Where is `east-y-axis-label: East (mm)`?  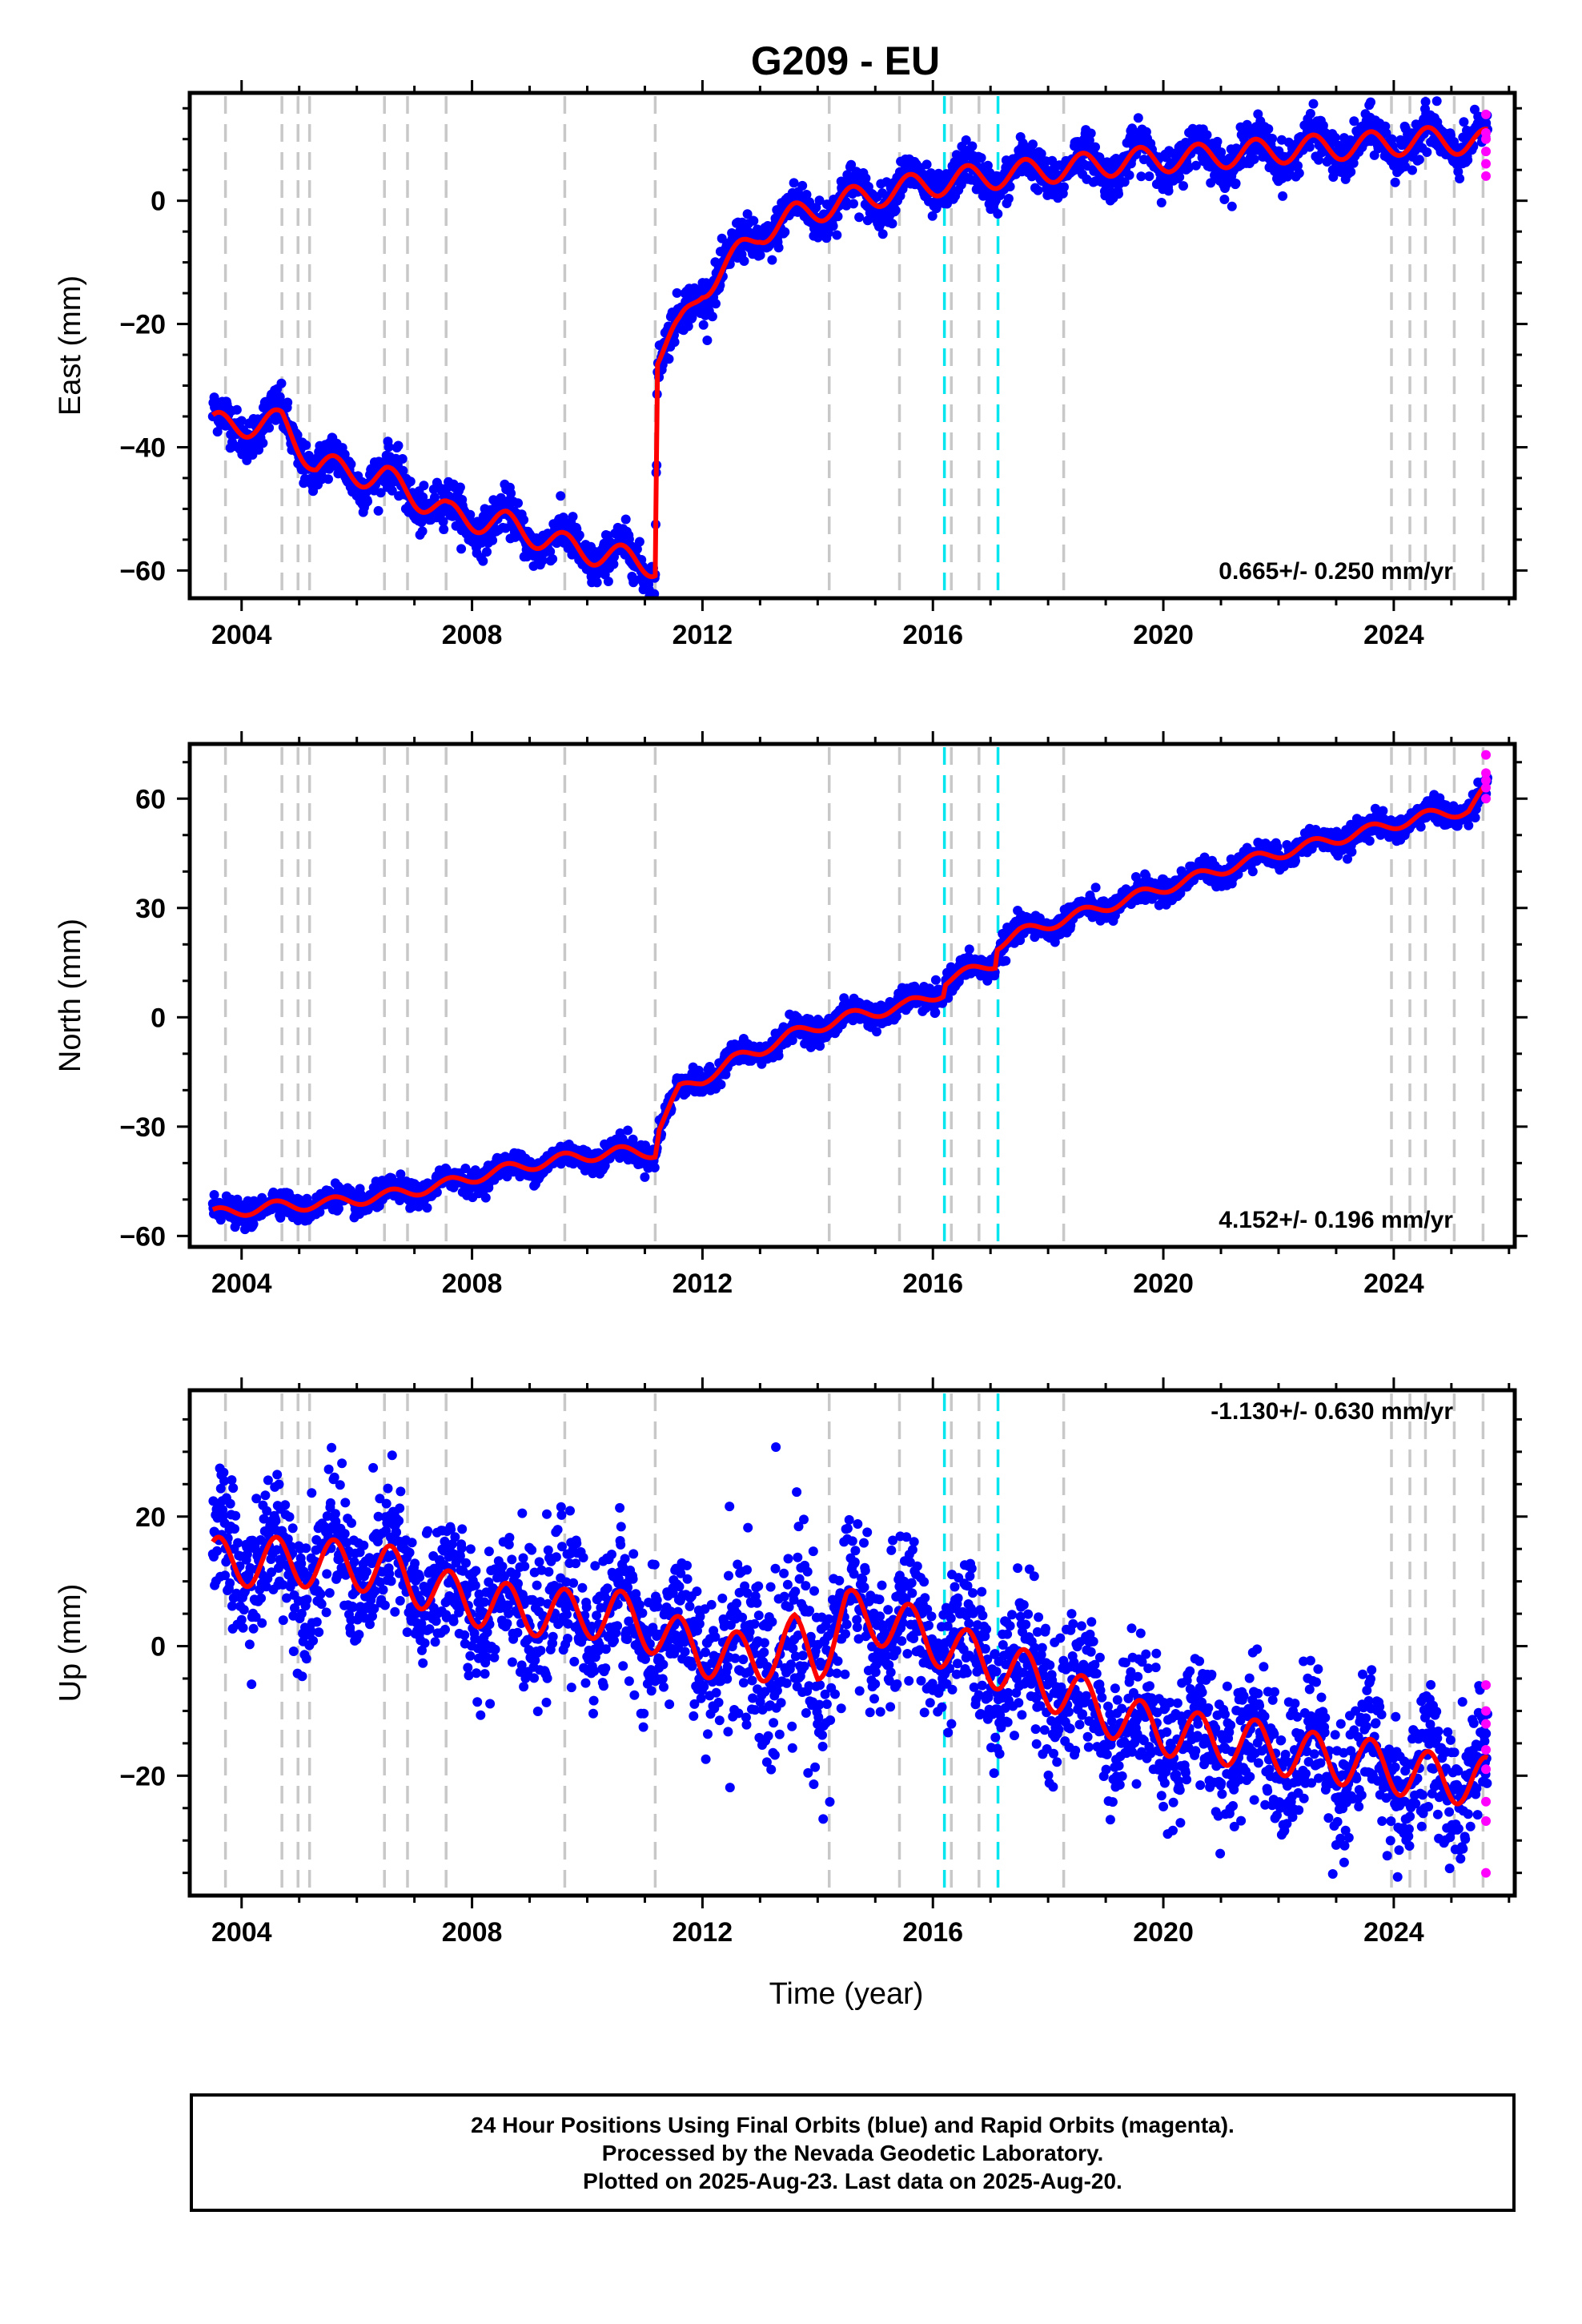 east-y-axis-label: East (mm) is located at coordinates (70, 345).